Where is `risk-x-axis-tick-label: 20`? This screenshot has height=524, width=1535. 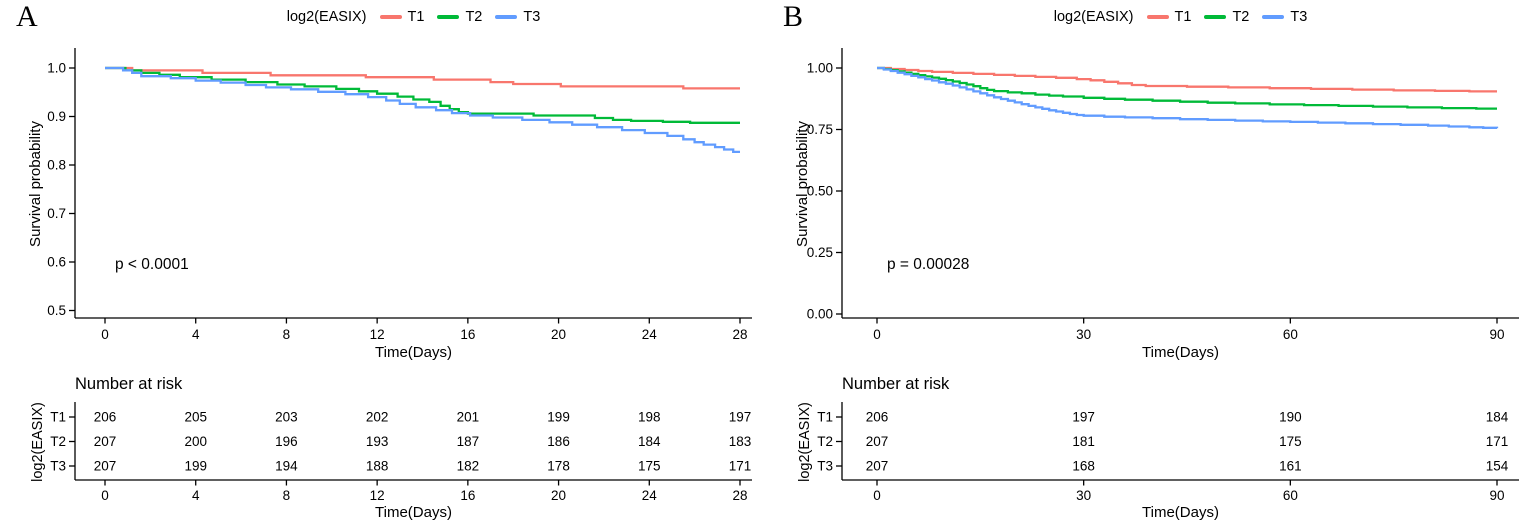 risk-x-axis-tick-label: 20 is located at coordinates (558, 495).